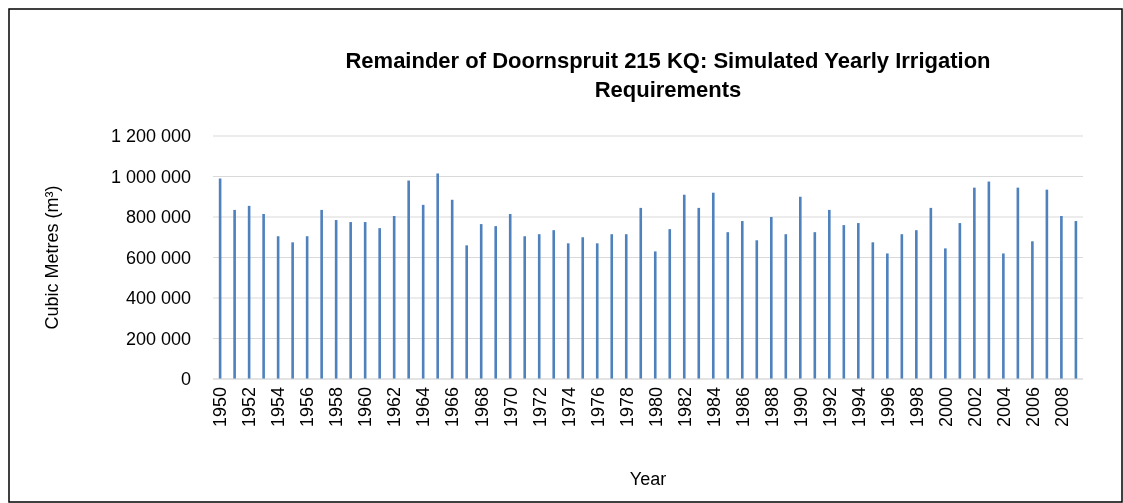 This screenshot has height=503, width=1123. Describe the element at coordinates (158, 298) in the screenshot. I see `y-tick-label: 400 000` at that location.